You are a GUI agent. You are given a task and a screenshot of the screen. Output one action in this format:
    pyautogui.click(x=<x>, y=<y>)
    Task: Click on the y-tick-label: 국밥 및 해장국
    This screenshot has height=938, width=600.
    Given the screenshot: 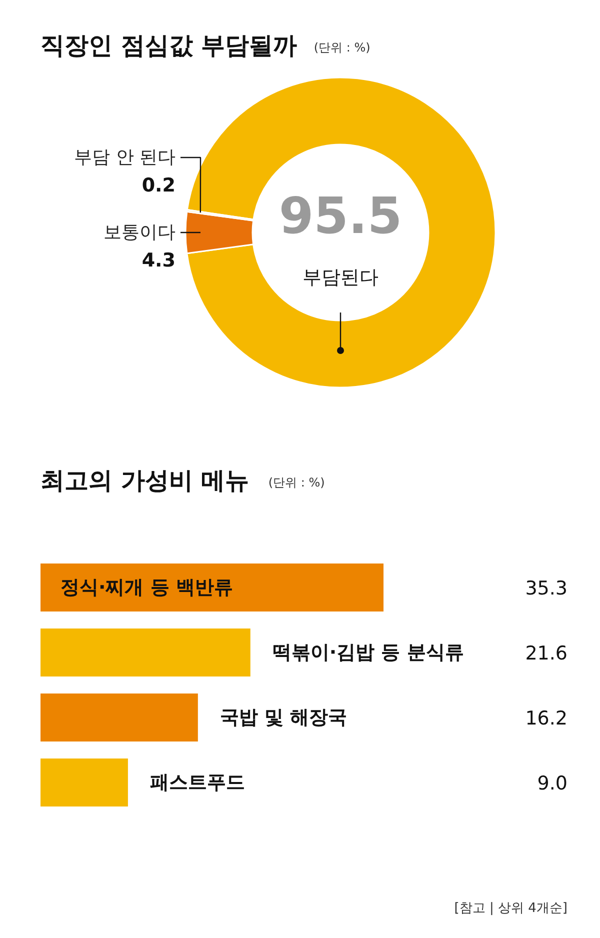 What is the action you would take?
    pyautogui.click(x=284, y=717)
    